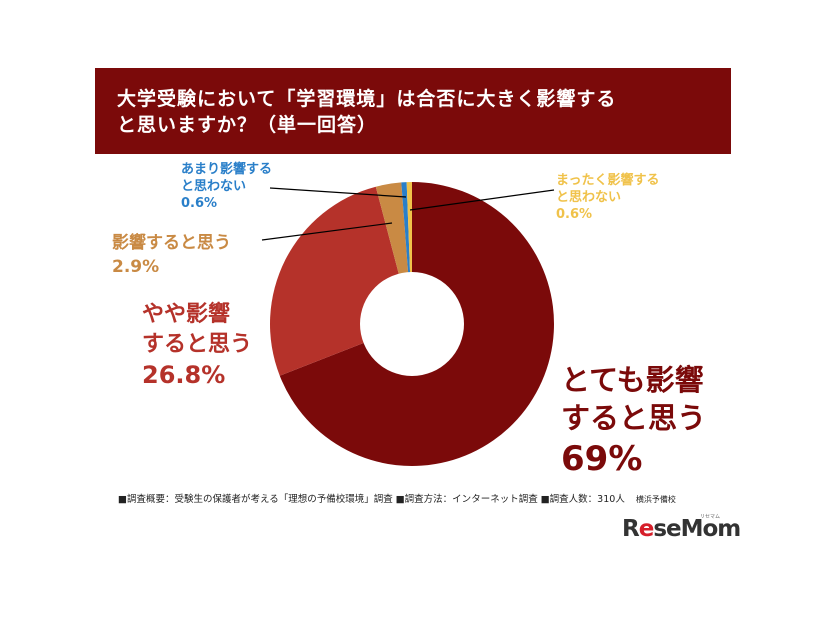  Describe the element at coordinates (214, 186) in the screenshot. I see `label-not-much-line2: と思わない` at that location.